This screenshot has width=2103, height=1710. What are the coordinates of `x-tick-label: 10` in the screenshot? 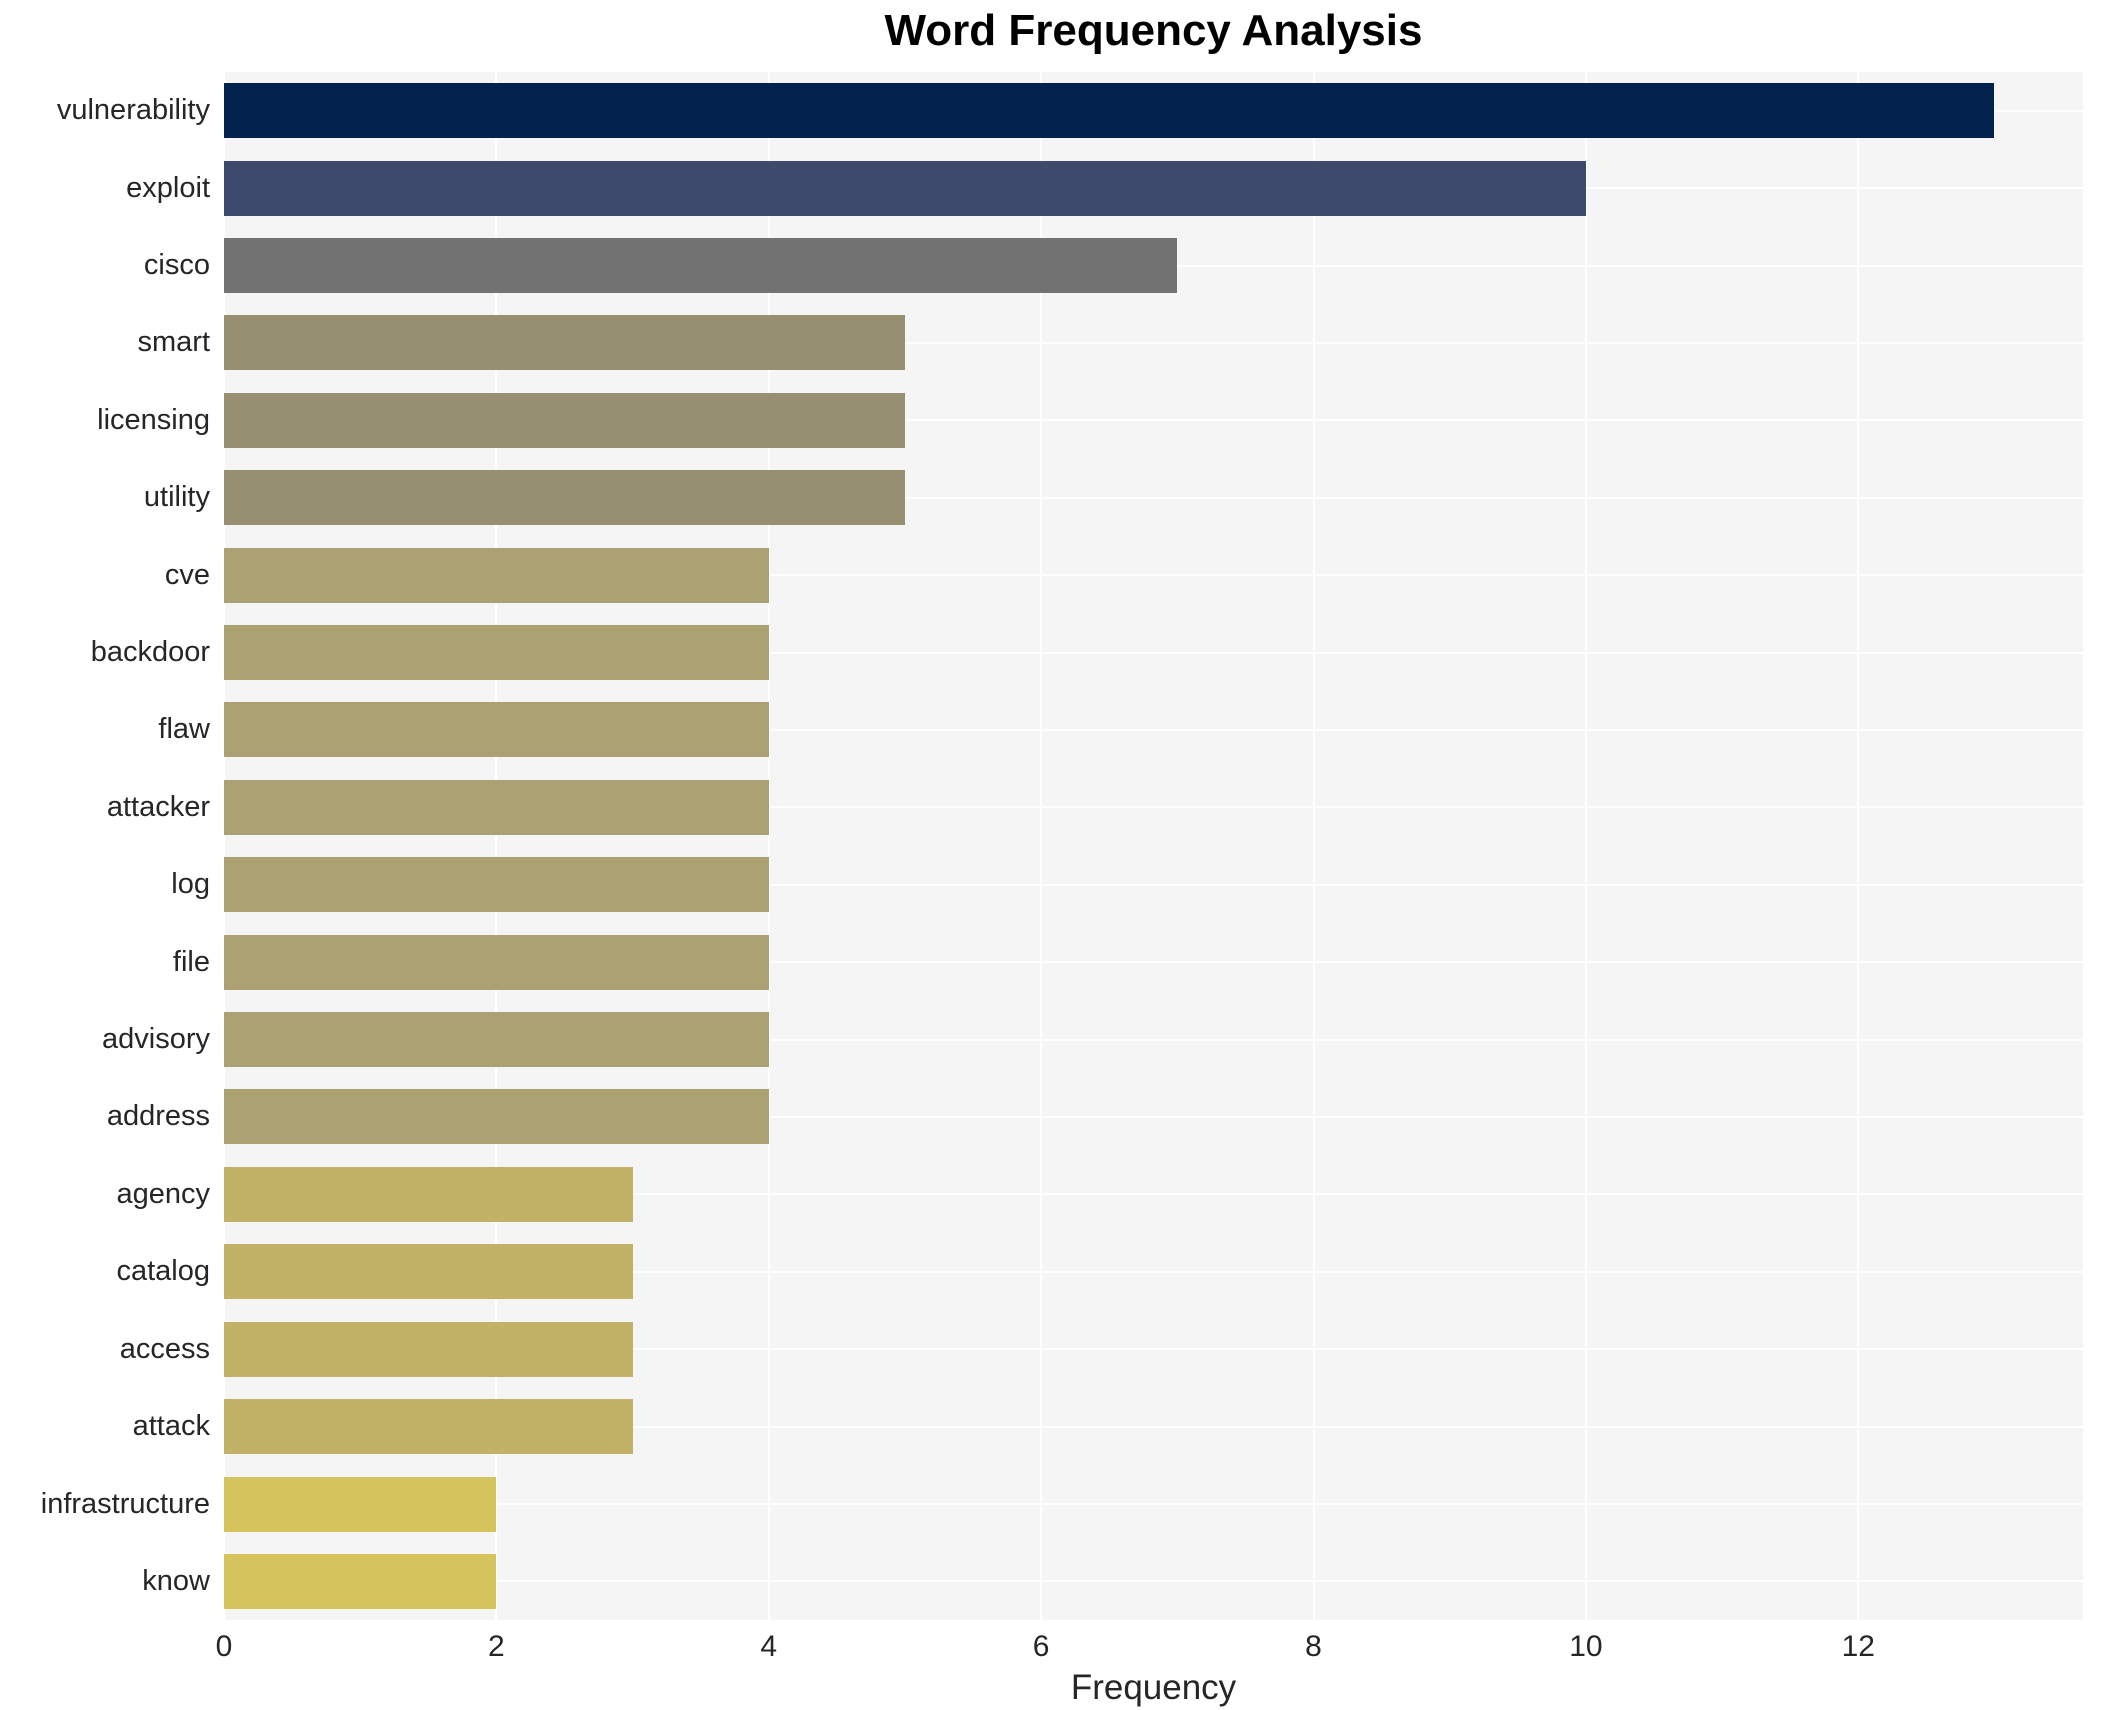 It's located at (1586, 1646).